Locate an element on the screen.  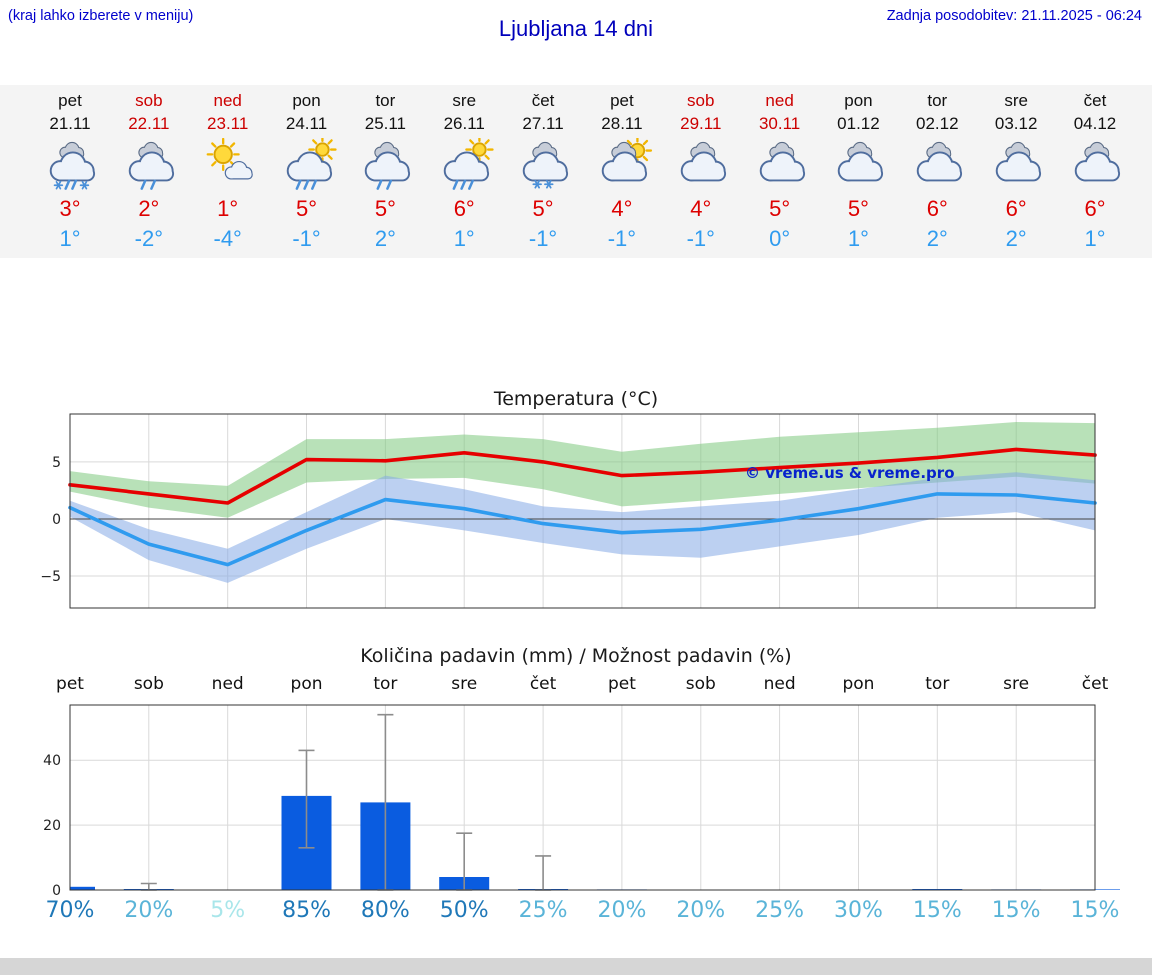
day-date: 23.11 is located at coordinates (228, 123).